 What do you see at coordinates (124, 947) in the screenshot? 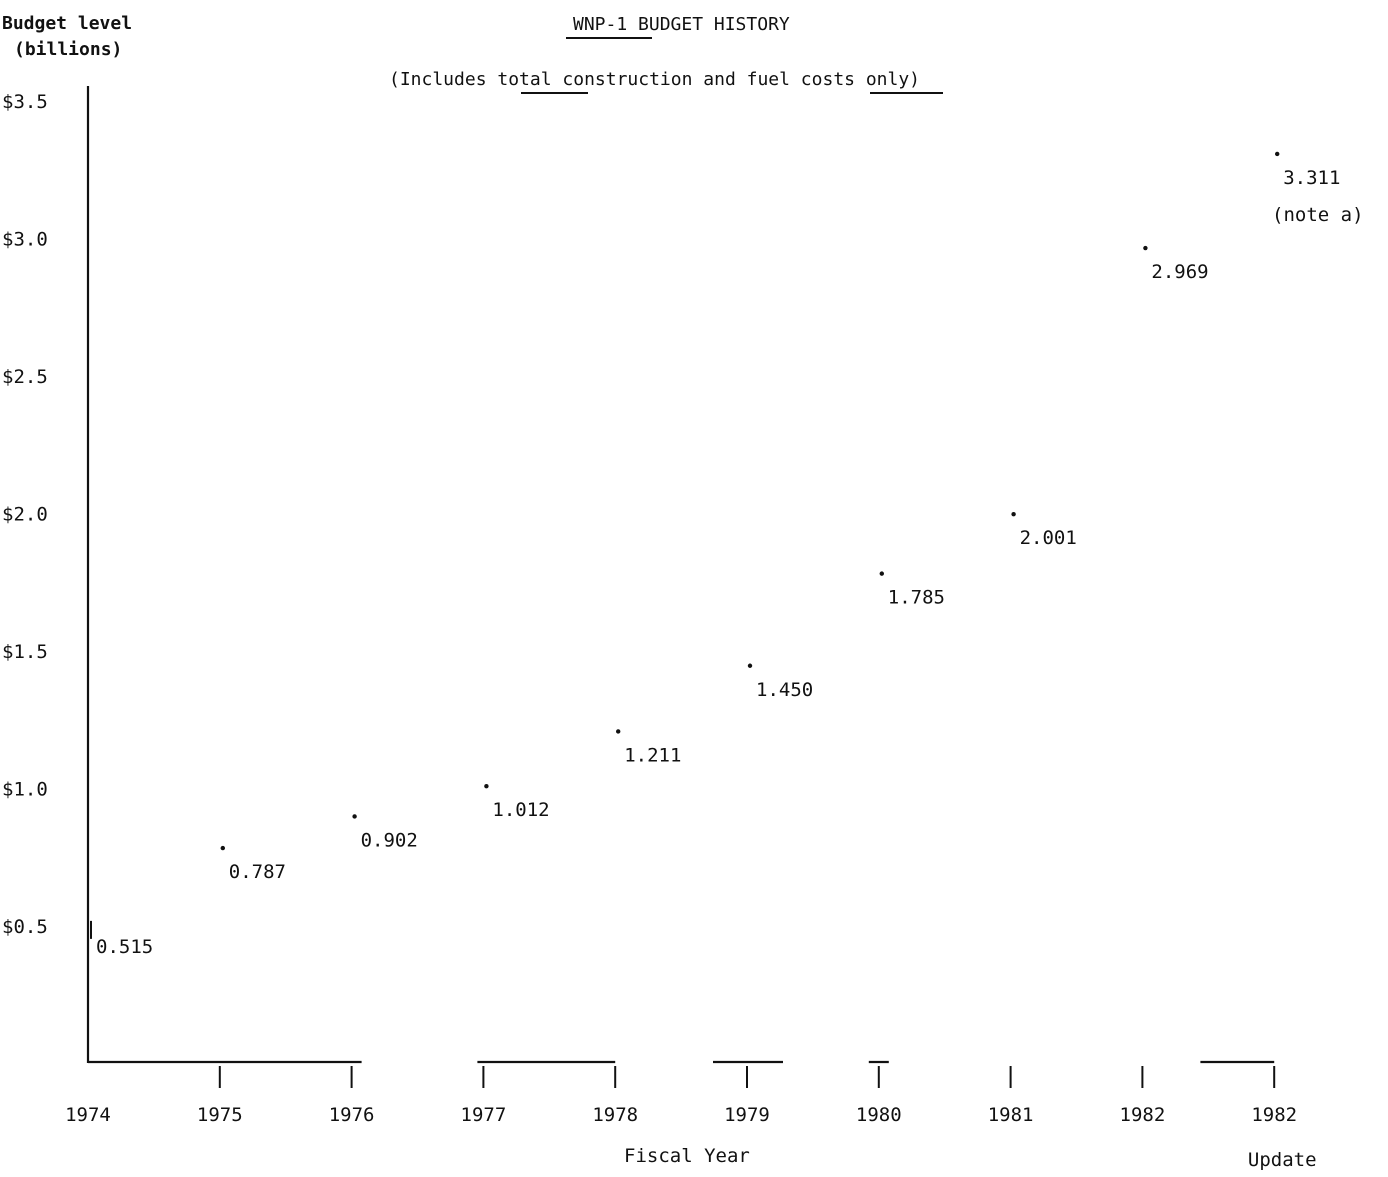
I see `data-label: 0.515` at bounding box center [124, 947].